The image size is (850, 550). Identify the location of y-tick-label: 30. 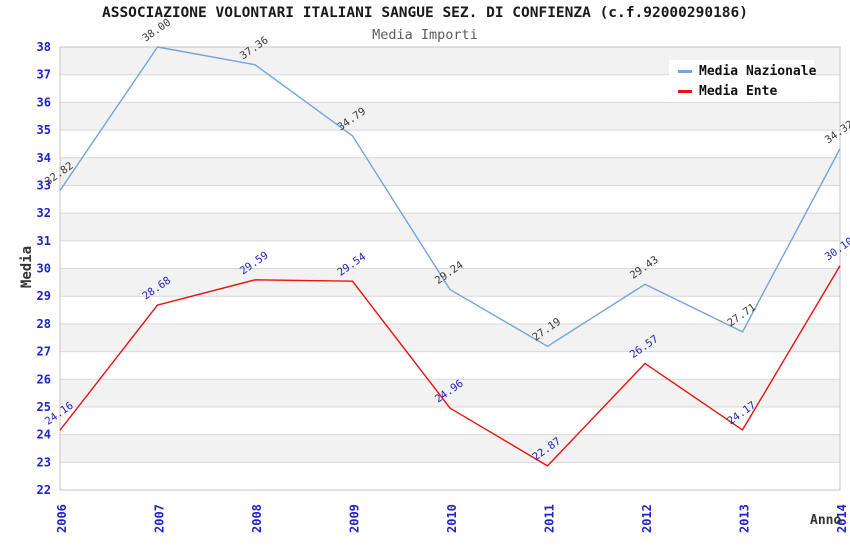
(44, 269).